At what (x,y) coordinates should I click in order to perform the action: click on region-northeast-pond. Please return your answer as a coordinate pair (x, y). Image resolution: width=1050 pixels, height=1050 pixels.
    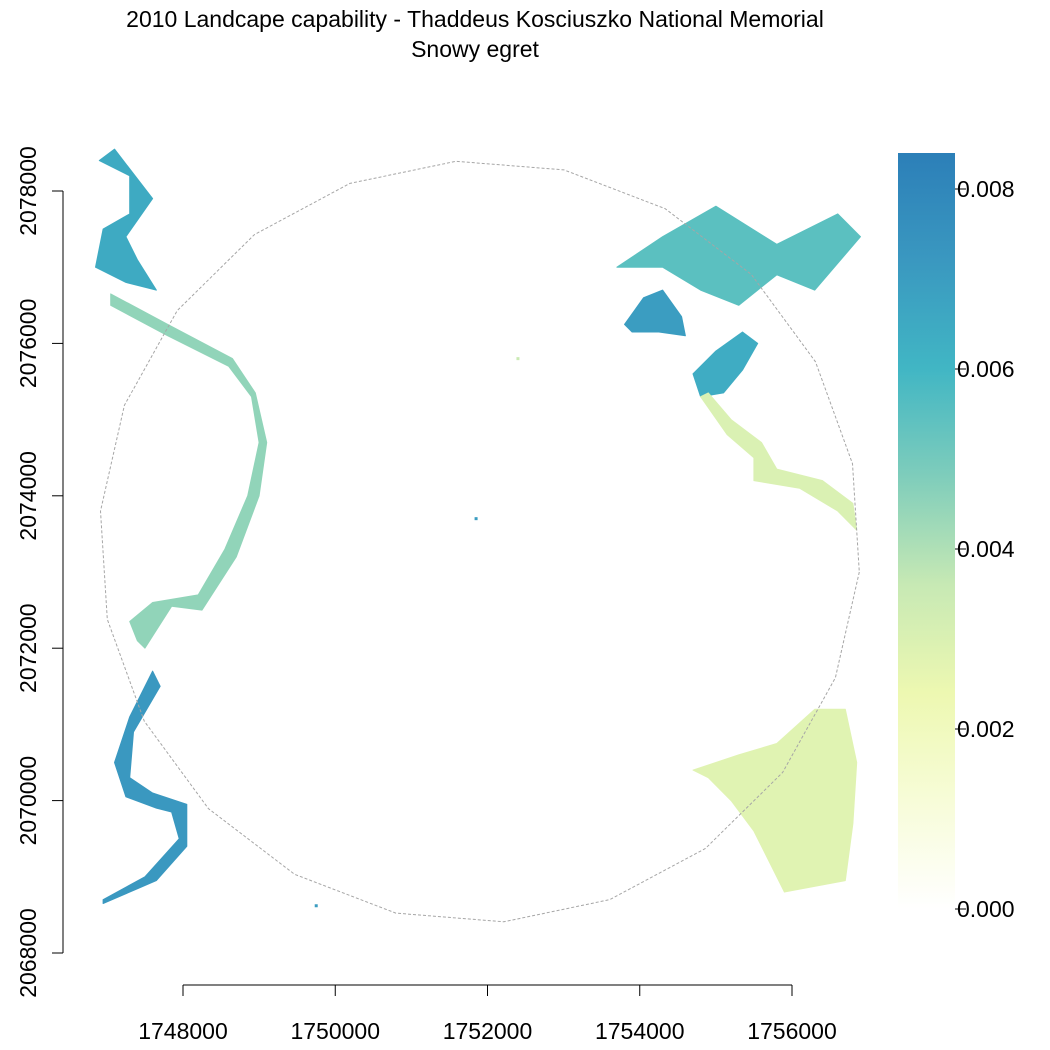
    Looking at the image, I should click on (655, 313).